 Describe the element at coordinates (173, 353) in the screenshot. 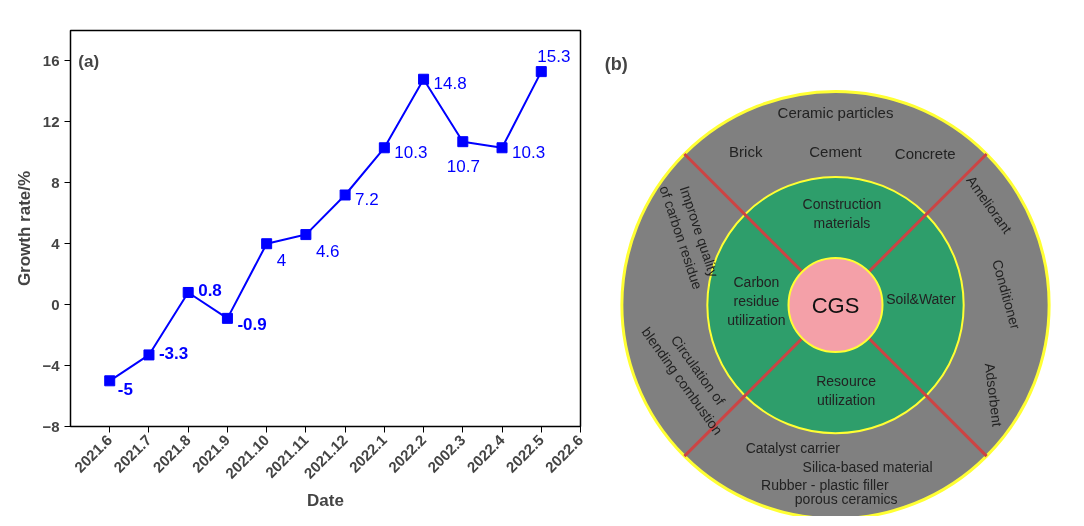

I see `data-label: -3.3` at that location.